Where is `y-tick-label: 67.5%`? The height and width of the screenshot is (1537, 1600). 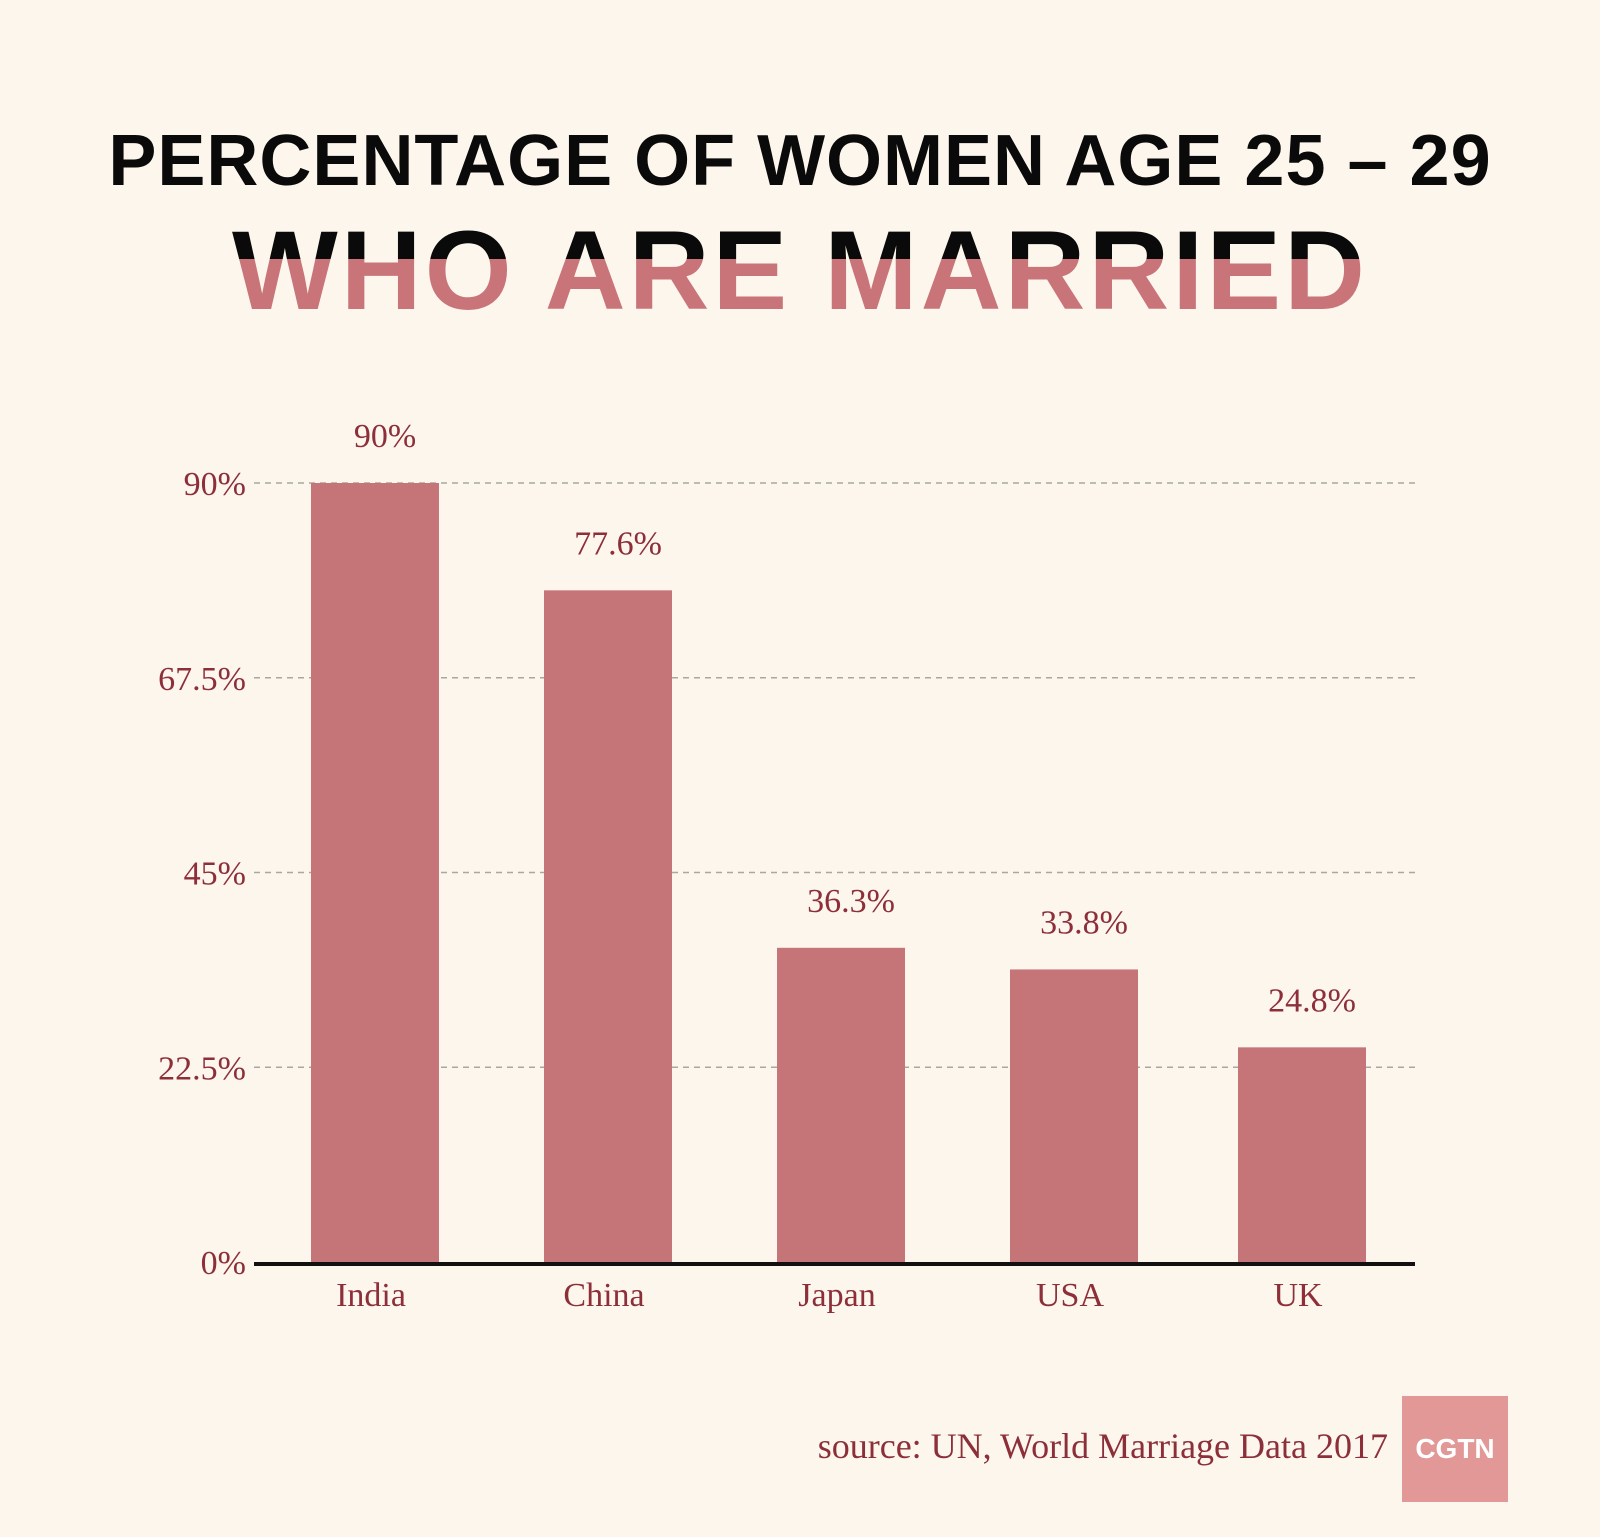
y-tick-label: 67.5% is located at coordinates (202, 679).